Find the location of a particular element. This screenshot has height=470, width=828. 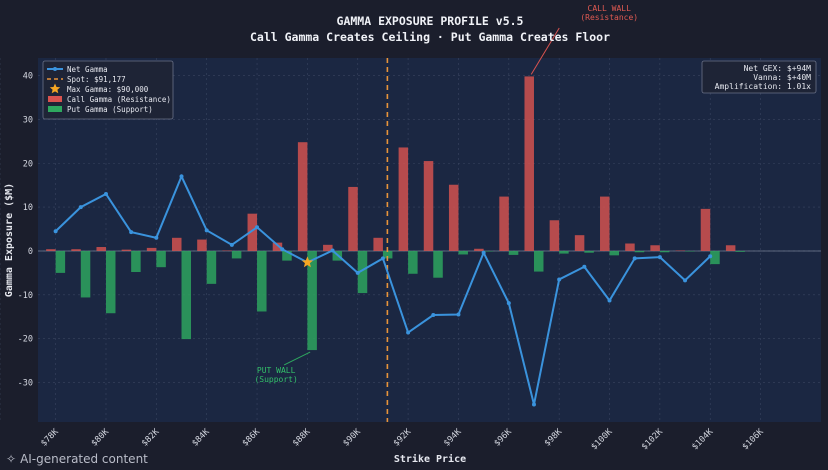

stats-box-frame is located at coordinates (759, 77).